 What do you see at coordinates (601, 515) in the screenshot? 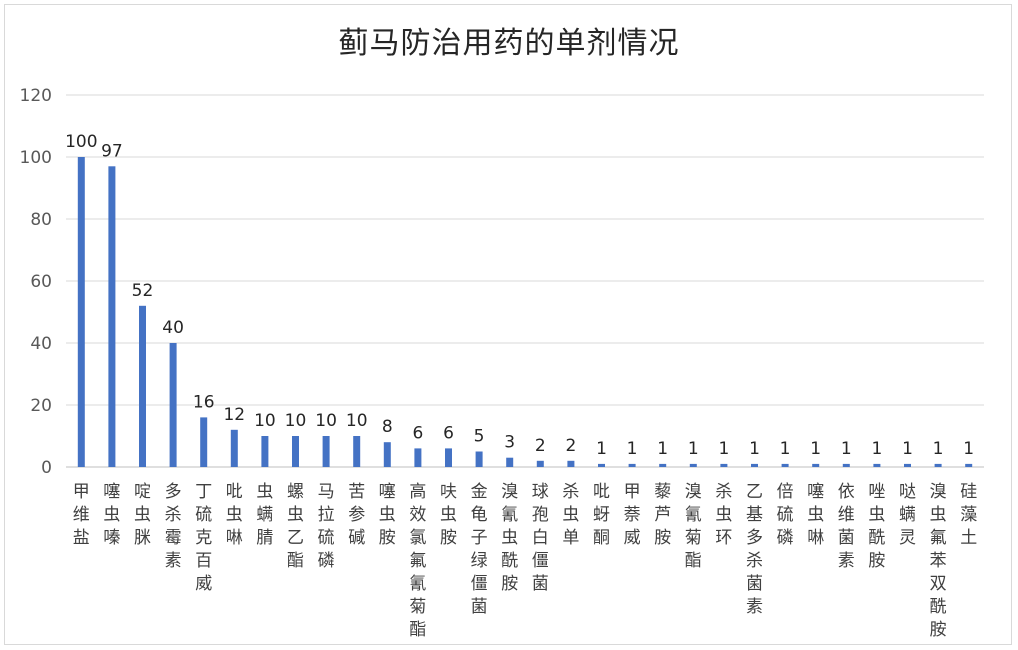
I see `x-tick-label: 吡蚜酮` at bounding box center [601, 515].